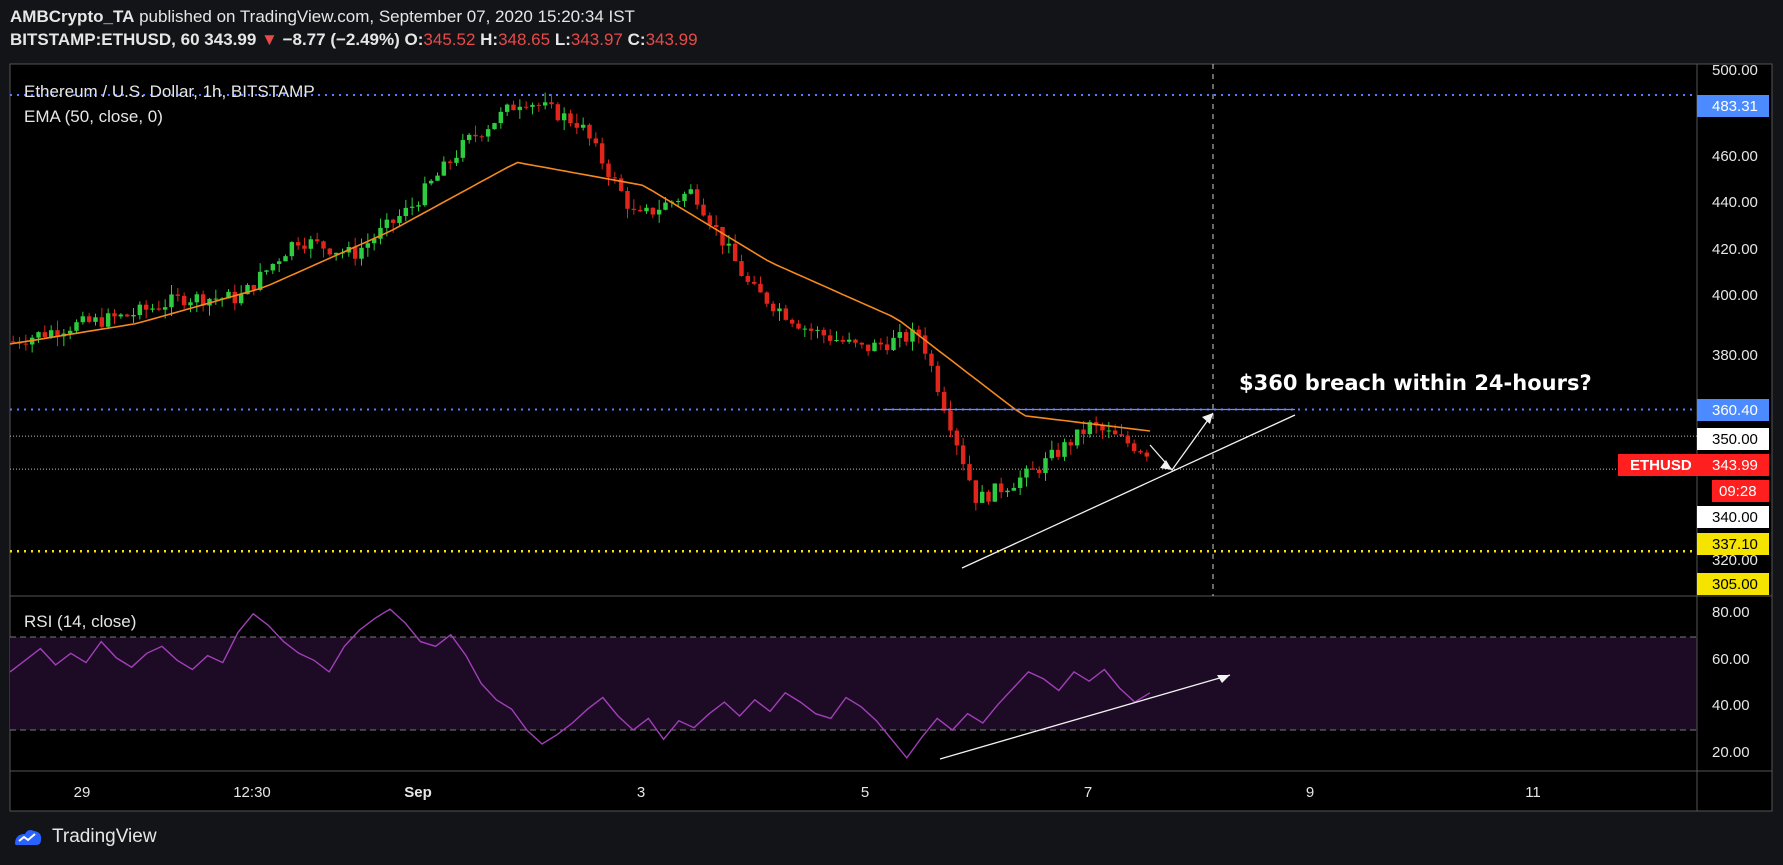 This screenshot has height=865, width=1783. What do you see at coordinates (1085, 717) in the screenshot?
I see `rsi-trendline` at bounding box center [1085, 717].